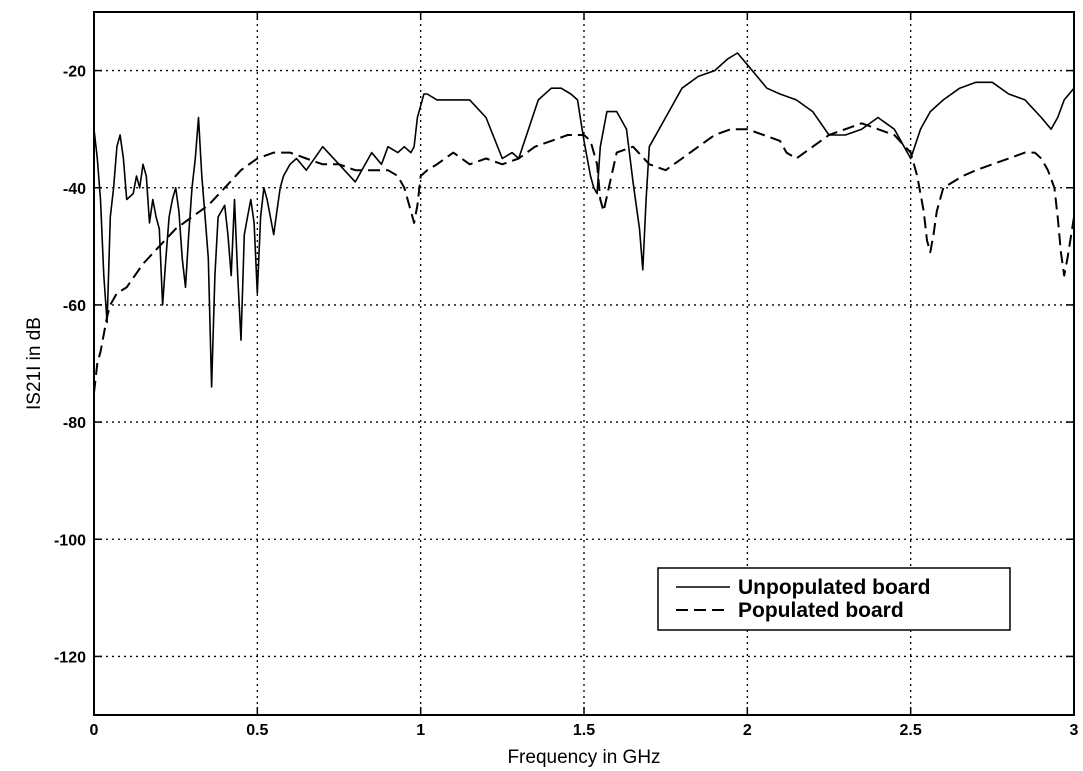 The image size is (1083, 771). Describe the element at coordinates (747, 730) in the screenshot. I see `x-tick-label: 2` at that location.